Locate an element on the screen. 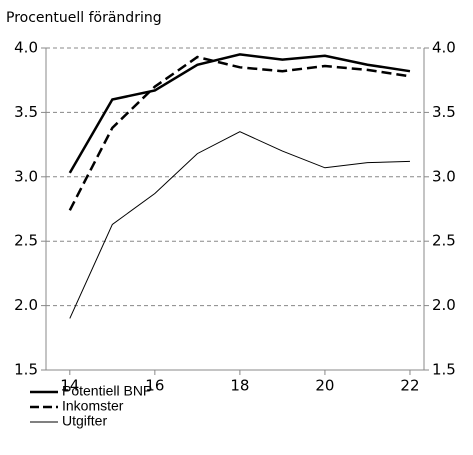 The image size is (473, 455). y-tick-label: 2.5 is located at coordinates (26, 241).